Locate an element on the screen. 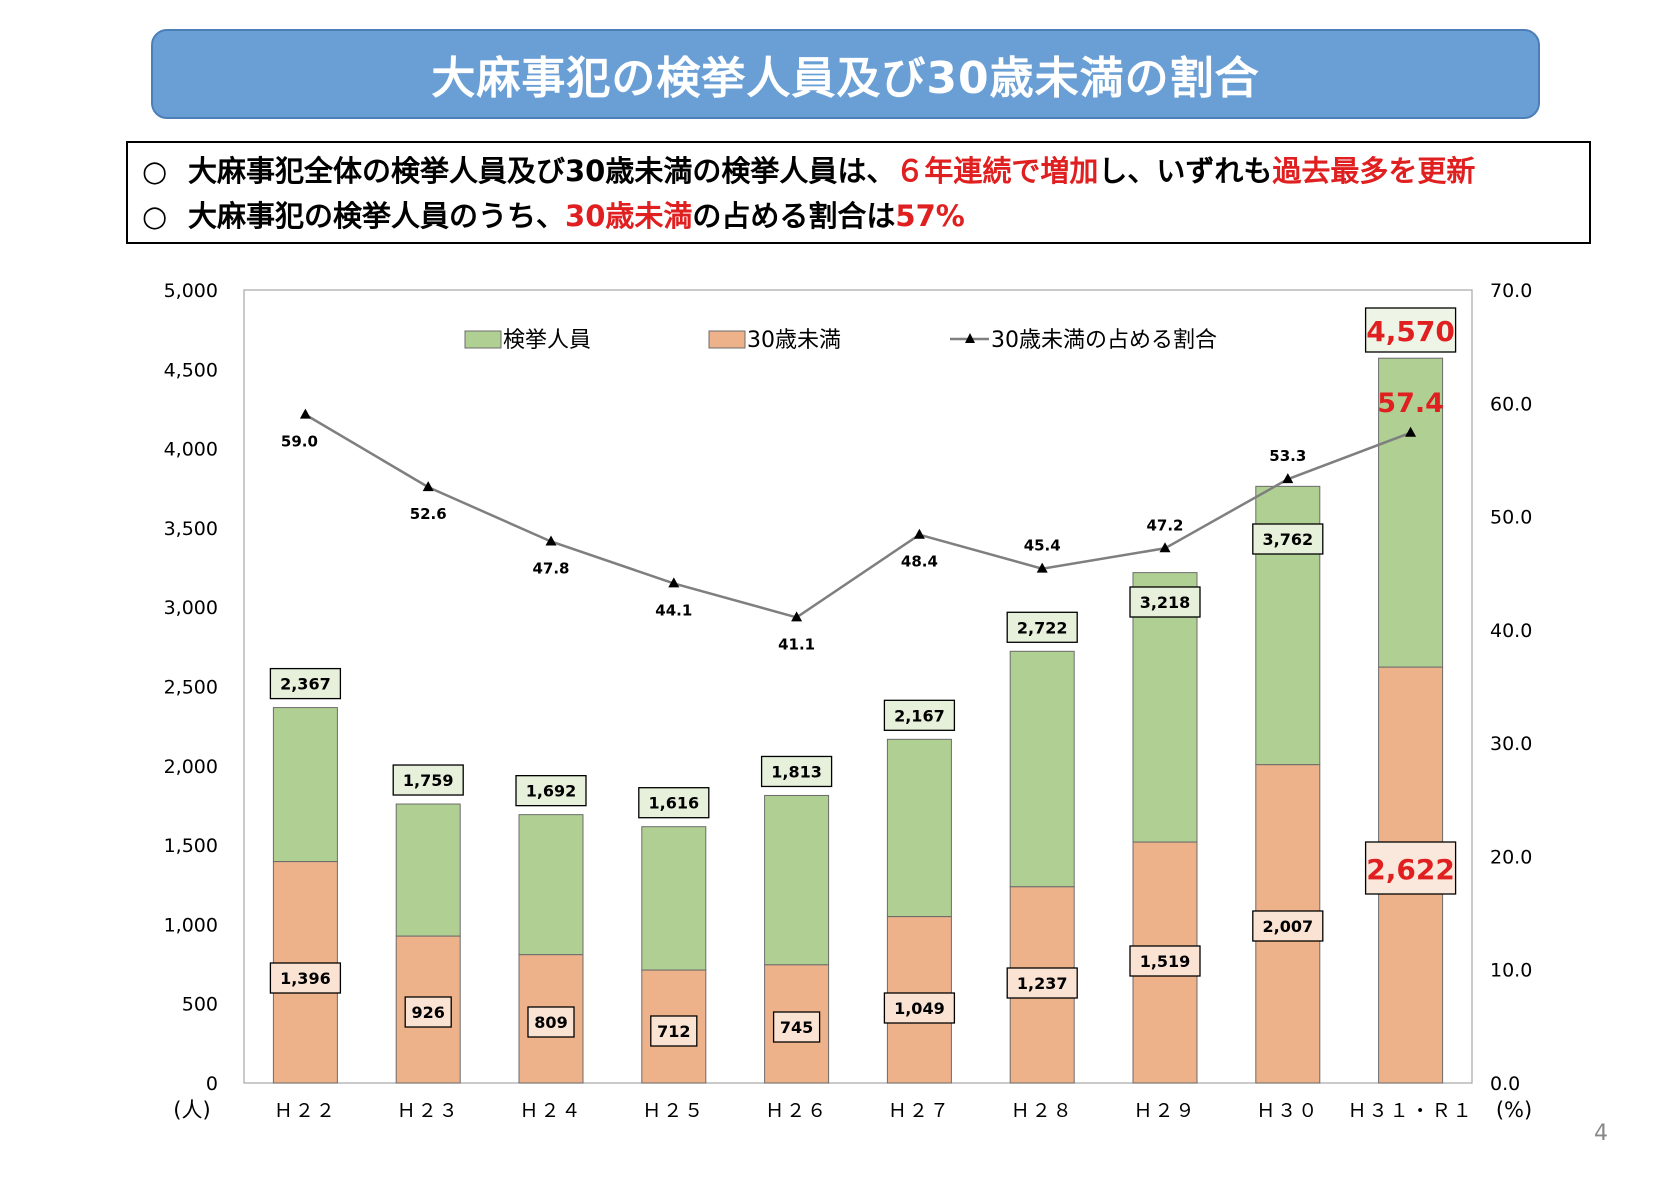  ratio-value-label: 44.1 is located at coordinates (673, 610).